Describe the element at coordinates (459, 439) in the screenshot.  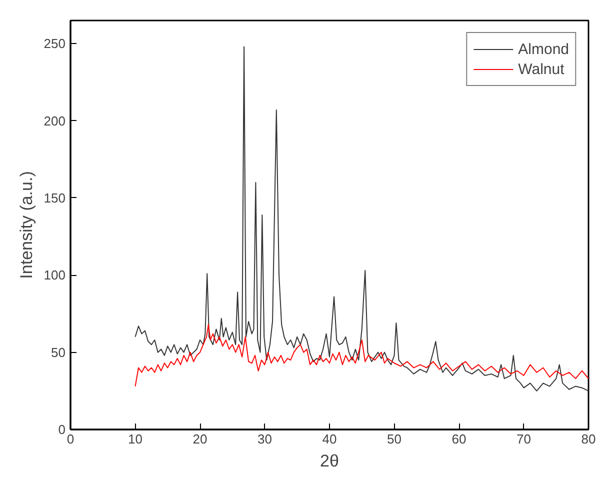
I see `x-tick-label: 60` at that location.